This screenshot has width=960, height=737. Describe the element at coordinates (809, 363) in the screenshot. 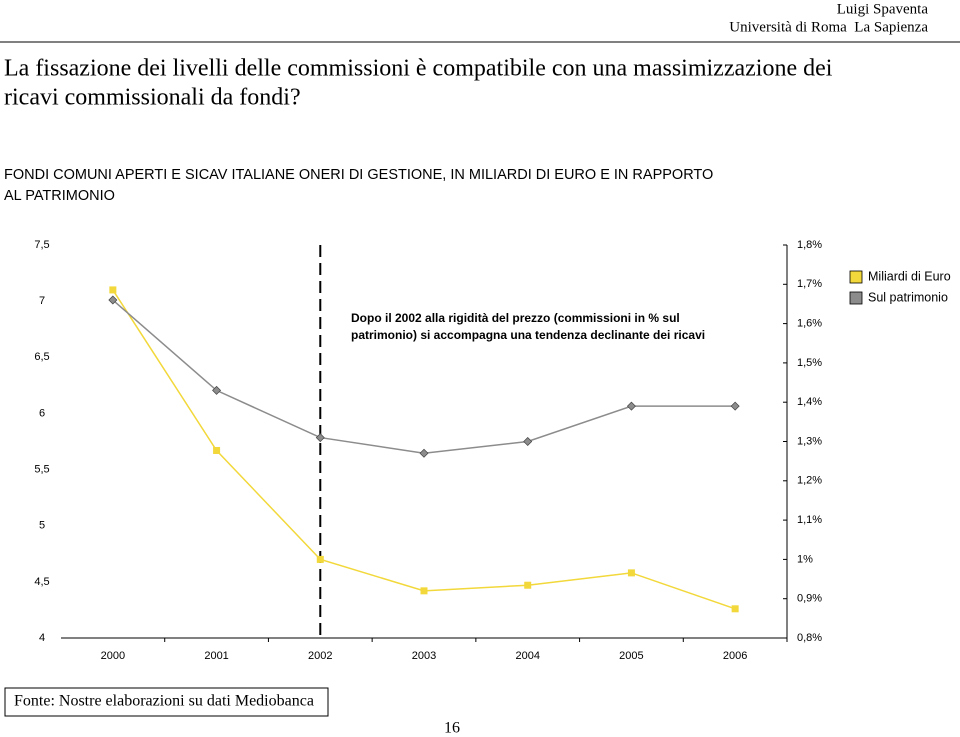

I see `y2-tick-label: 1,5%` at that location.